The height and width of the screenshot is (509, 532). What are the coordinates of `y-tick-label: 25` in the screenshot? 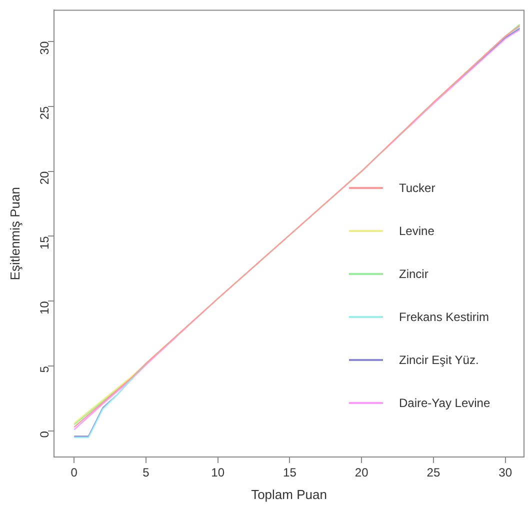 It's located at (44, 113).